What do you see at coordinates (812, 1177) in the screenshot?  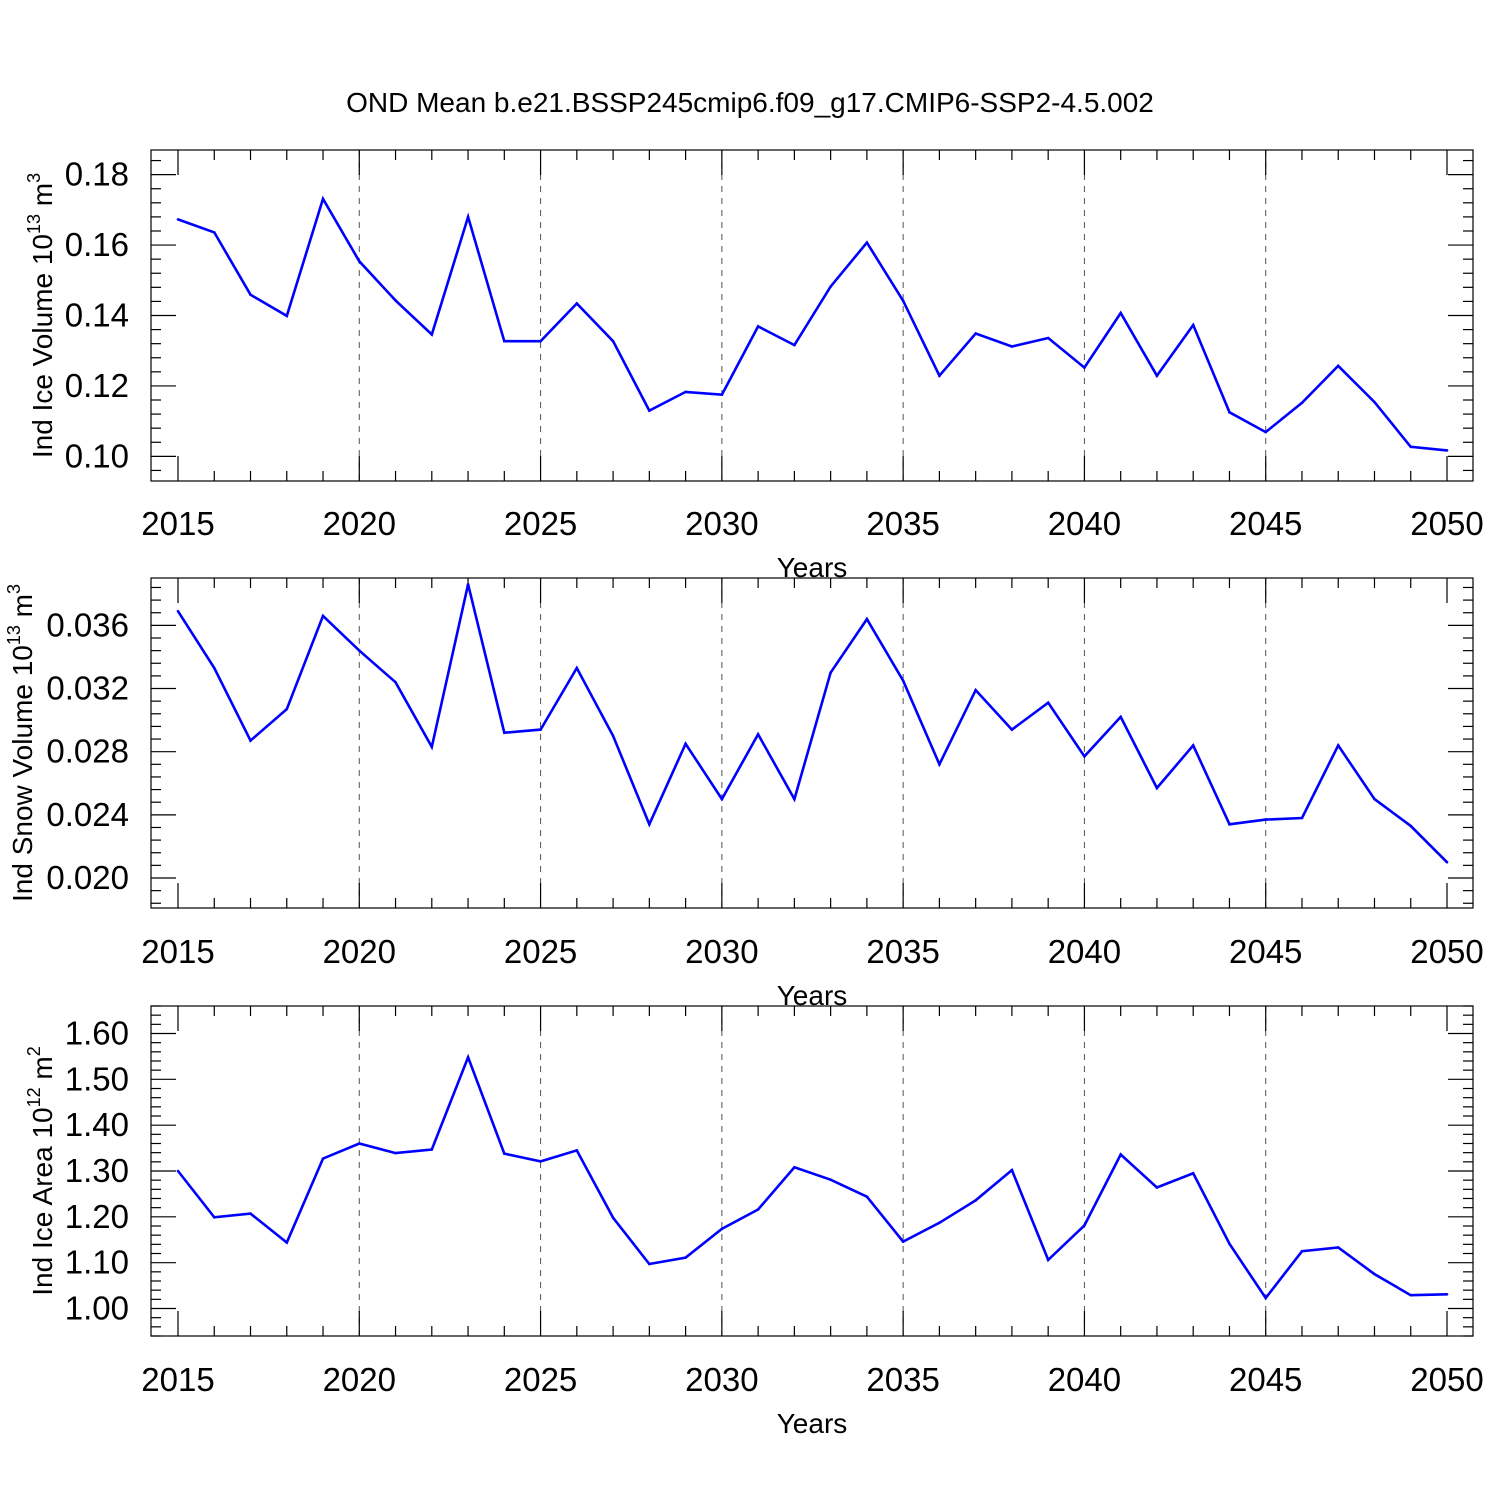 I see `series-line` at bounding box center [812, 1177].